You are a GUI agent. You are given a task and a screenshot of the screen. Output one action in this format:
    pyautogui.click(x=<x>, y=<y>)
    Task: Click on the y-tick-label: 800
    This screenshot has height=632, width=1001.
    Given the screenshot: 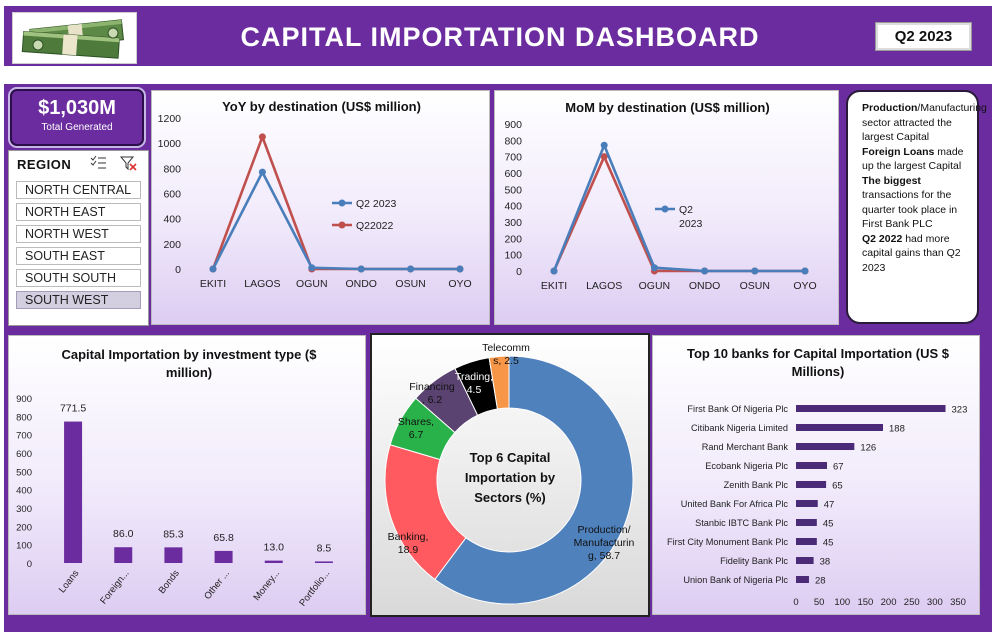 What is the action you would take?
    pyautogui.click(x=172, y=169)
    